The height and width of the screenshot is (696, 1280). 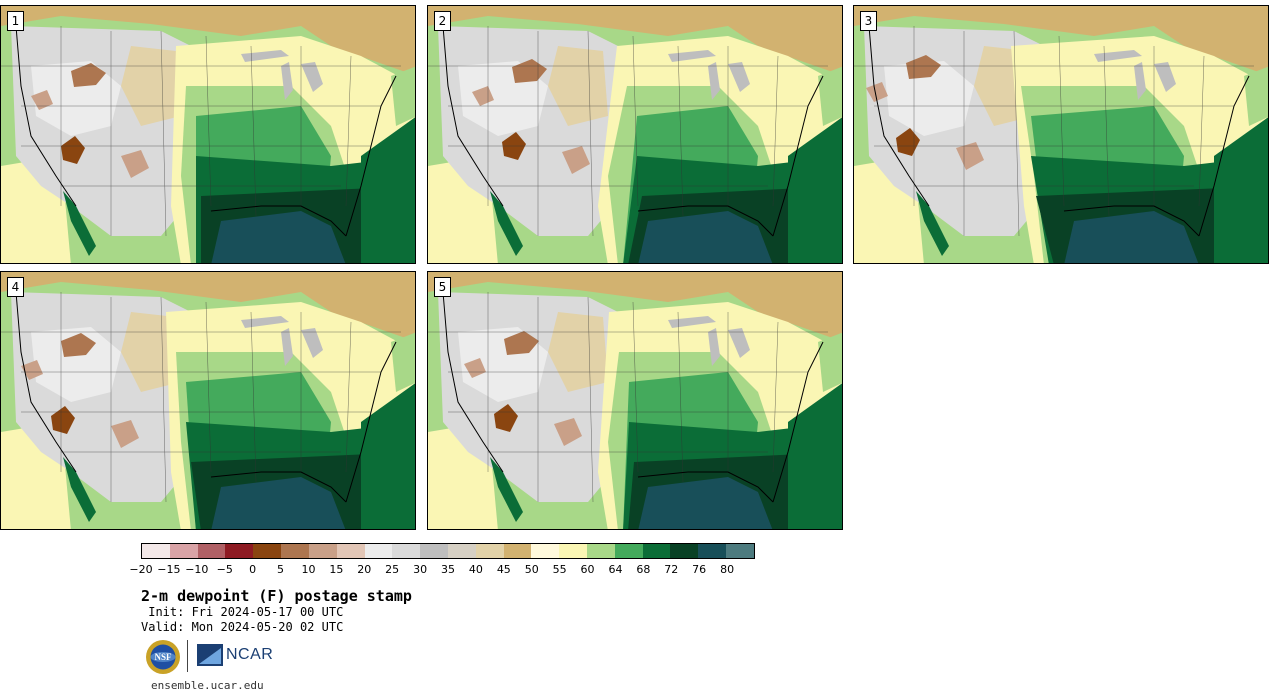 I want to click on ensemble-member-panel-3: 3, so click(x=1061, y=134).